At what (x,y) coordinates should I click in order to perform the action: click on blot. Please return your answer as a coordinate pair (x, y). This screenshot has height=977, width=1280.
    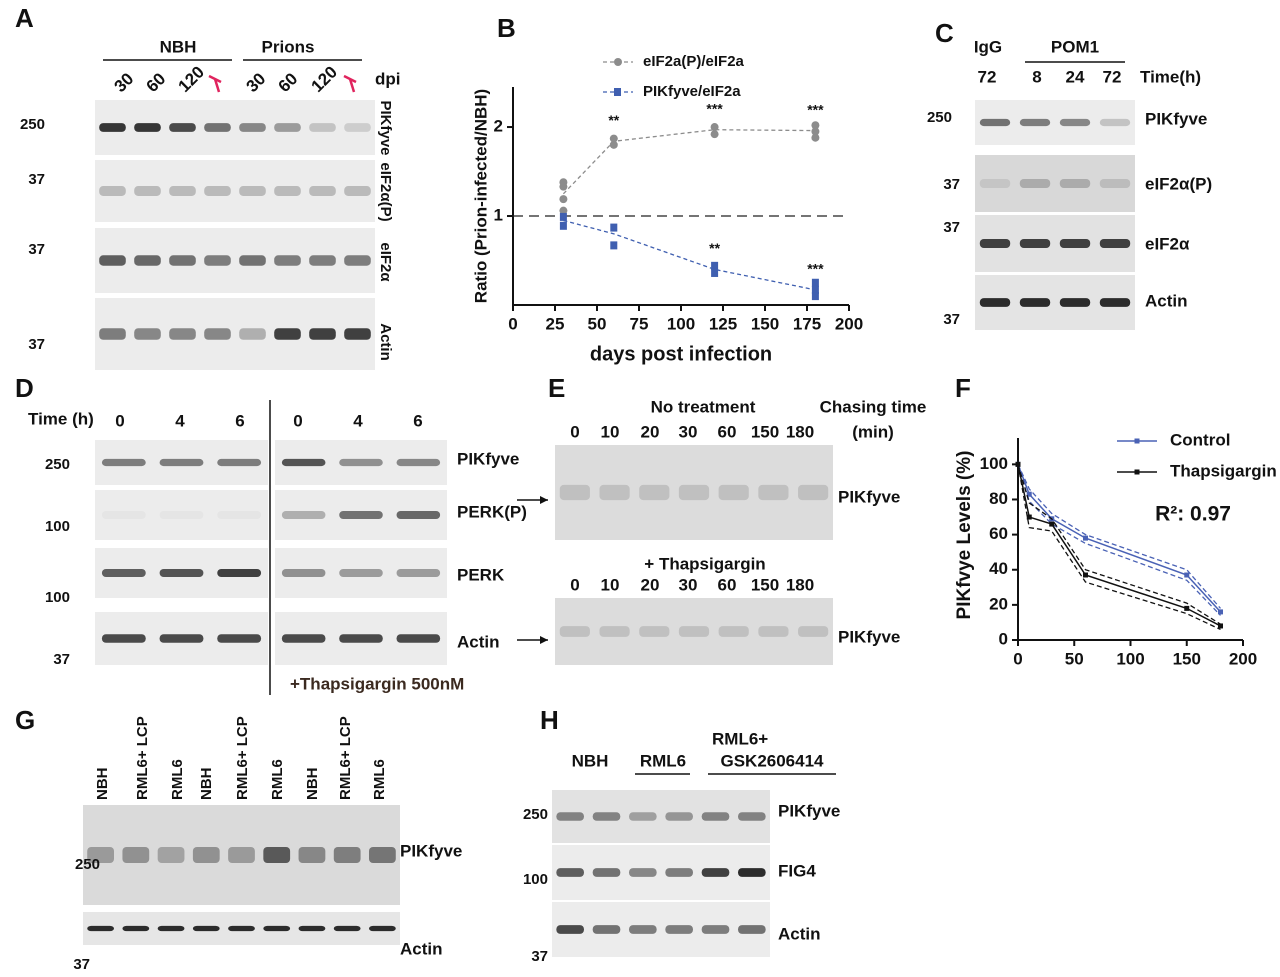
    Looking at the image, I should click on (694, 631).